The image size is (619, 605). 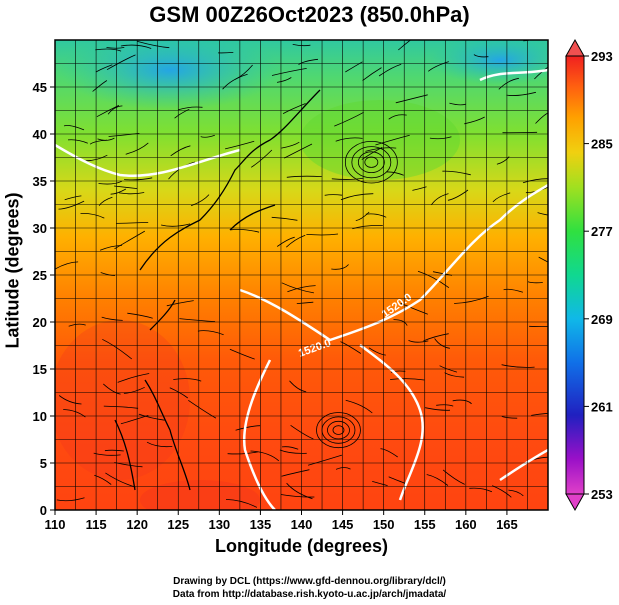 What do you see at coordinates (40, 322) in the screenshot?
I see `y-tick-label: 20` at bounding box center [40, 322].